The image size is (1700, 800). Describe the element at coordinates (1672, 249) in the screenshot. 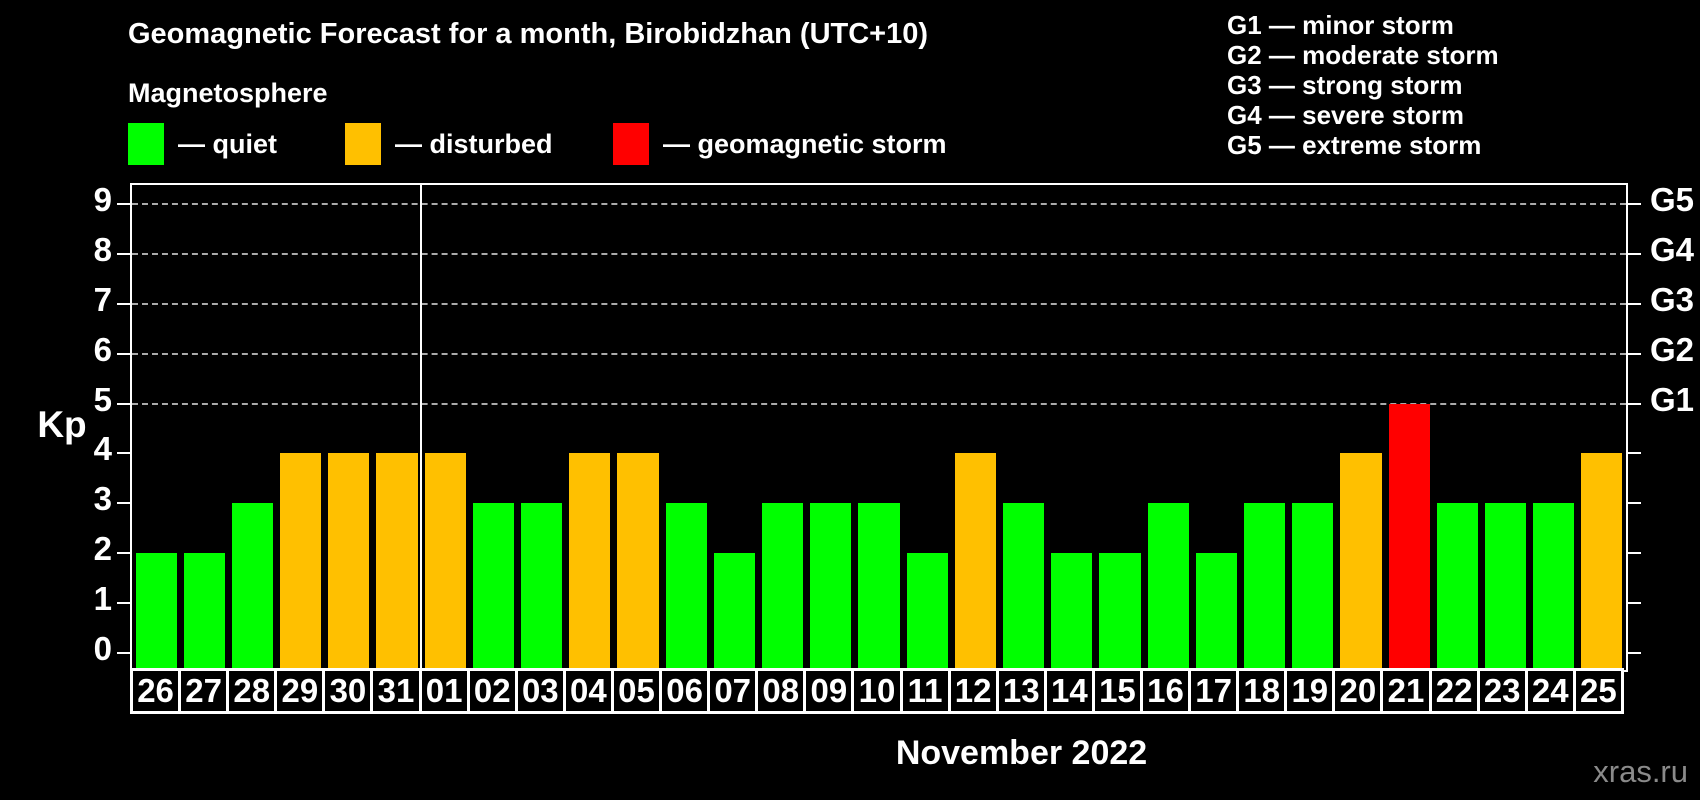

I see `g-axis-label-g4: G4` at that location.